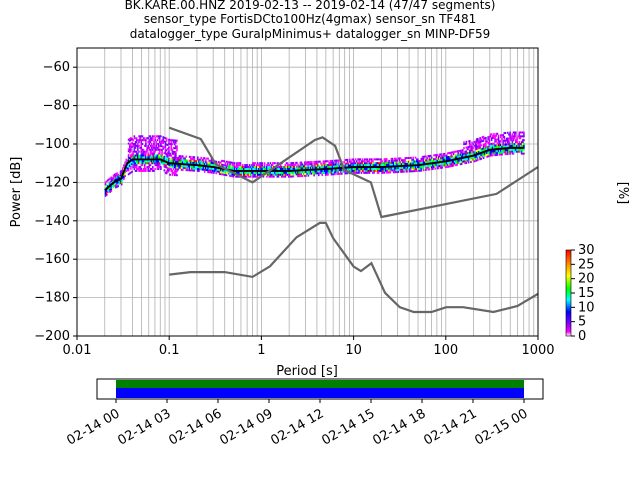 The height and width of the screenshot is (480, 640). I want to click on high-noise-model-line, so click(353, 172).